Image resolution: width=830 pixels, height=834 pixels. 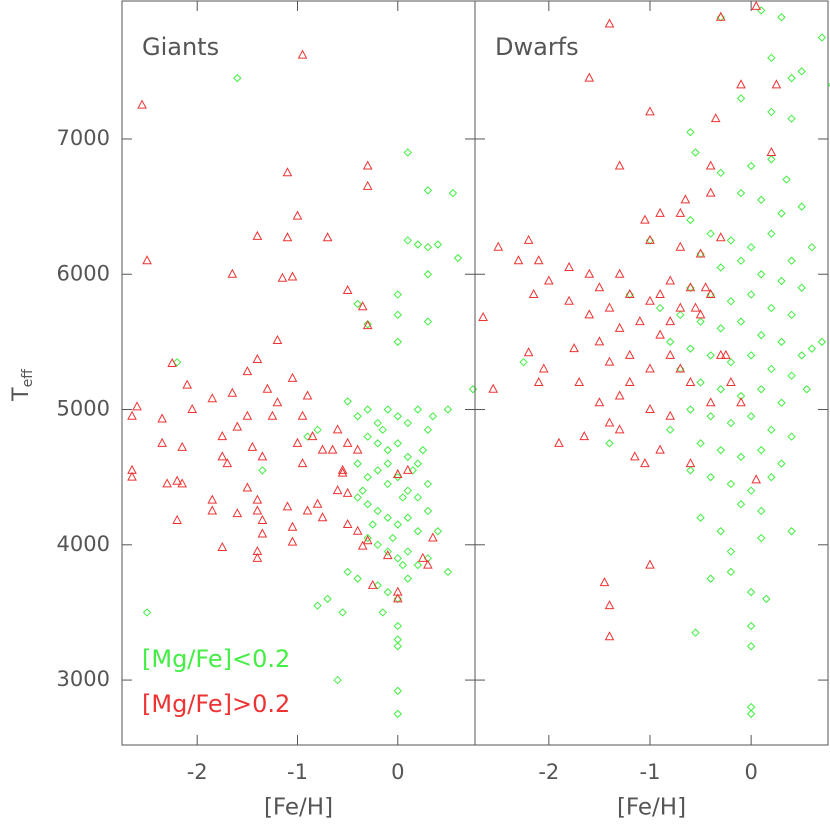 I want to click on panel-title: Dwarfs, so click(x=537, y=47).